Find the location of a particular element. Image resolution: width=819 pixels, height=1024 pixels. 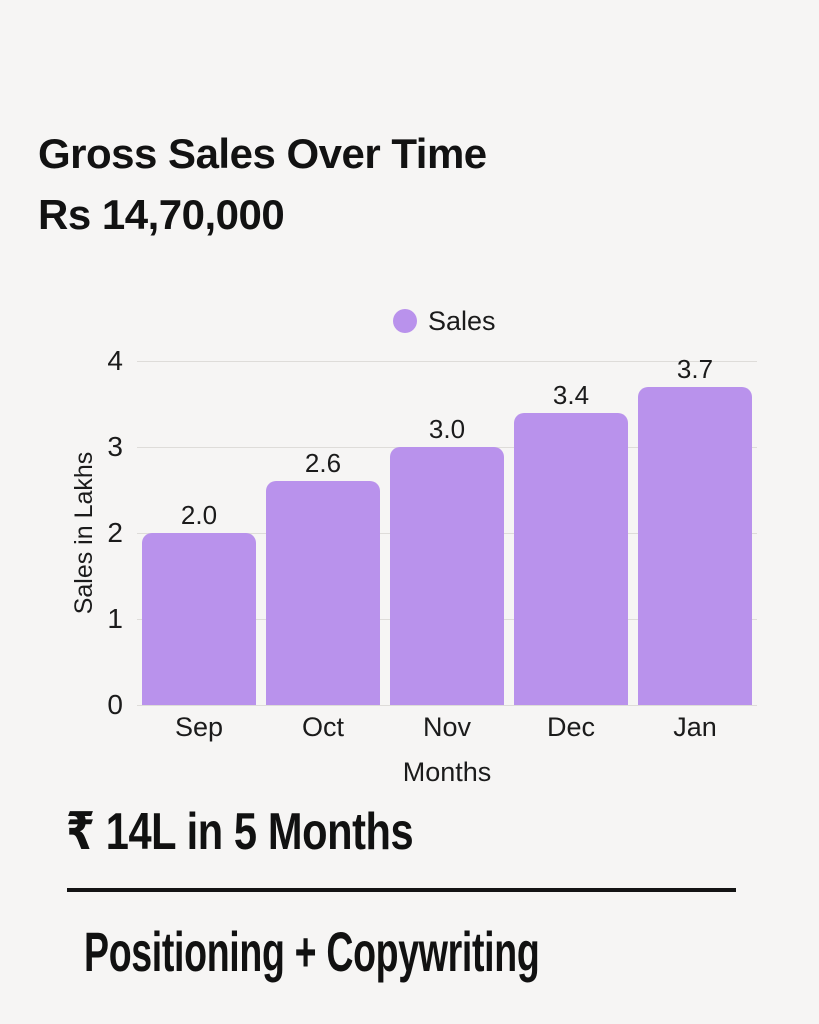

x-tick-label-dec: Dec is located at coordinates (570, 727).